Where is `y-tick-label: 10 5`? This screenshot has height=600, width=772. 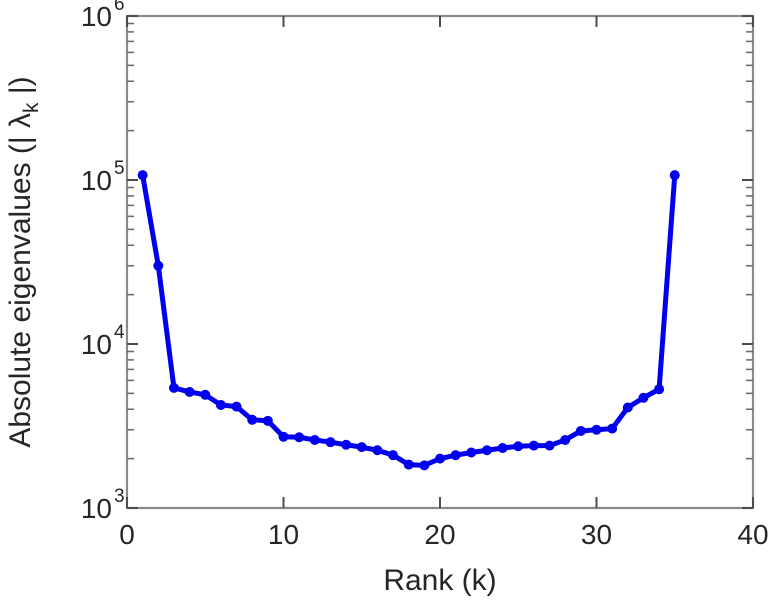
y-tick-label: 10 5 is located at coordinates (103, 177).